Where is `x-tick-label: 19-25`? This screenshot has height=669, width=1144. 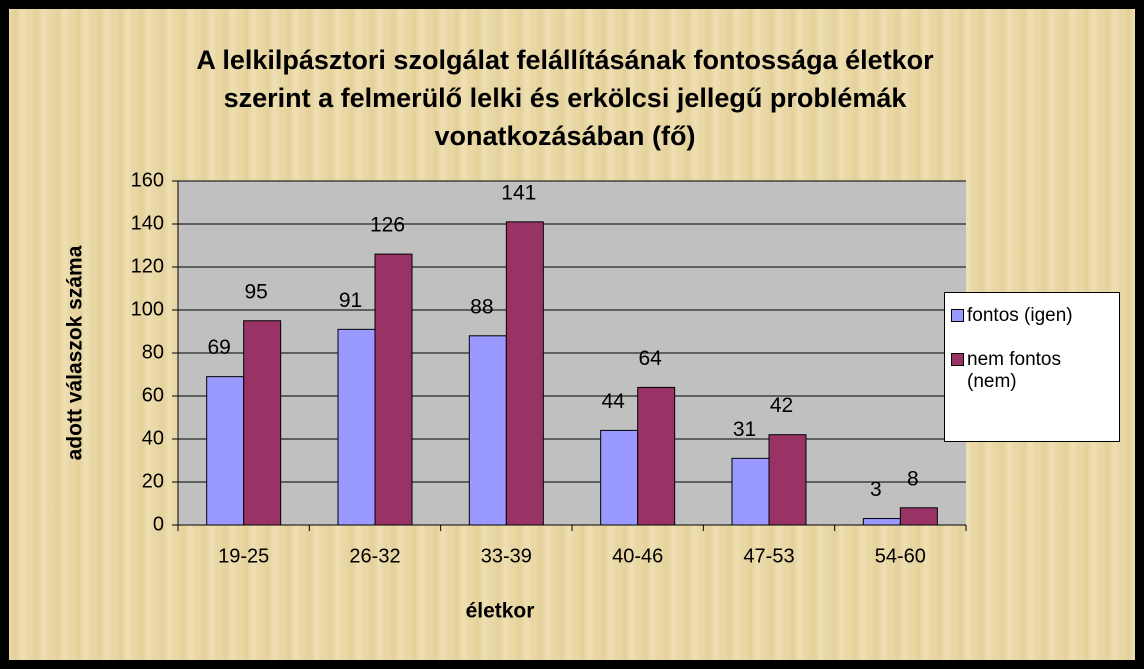
x-tick-label: 19-25 is located at coordinates (243, 556).